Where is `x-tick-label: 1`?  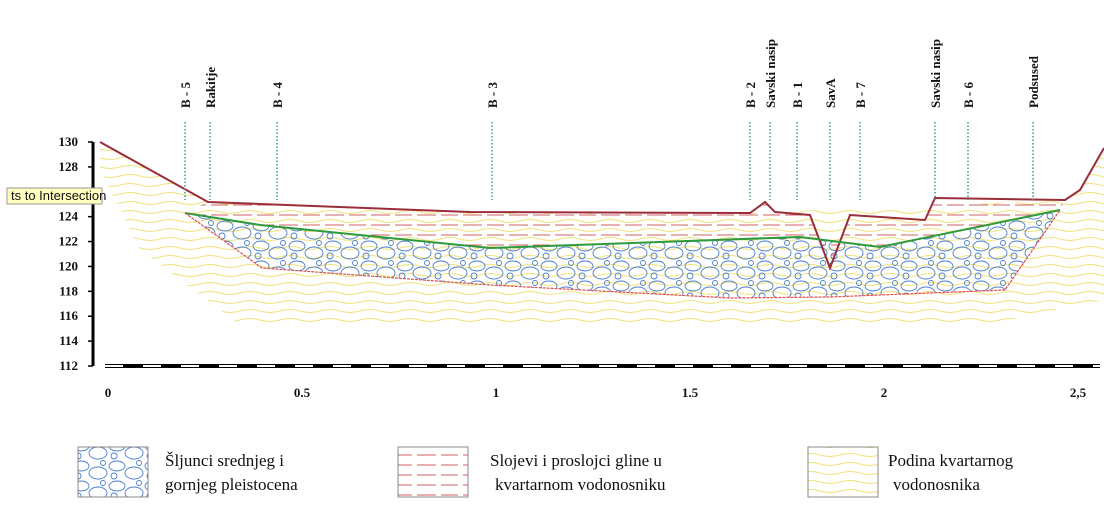 x-tick-label: 1 is located at coordinates (496, 392).